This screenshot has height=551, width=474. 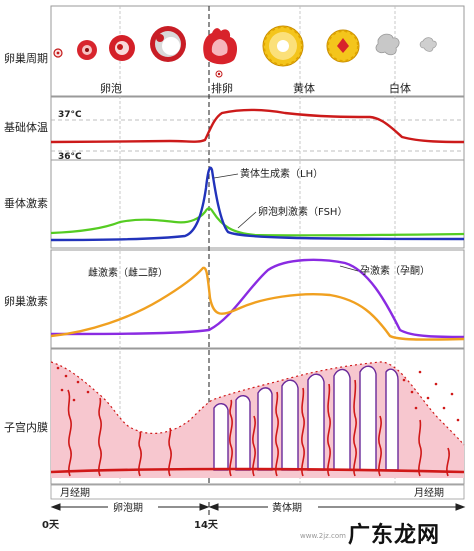 I want to click on spiral-arteries, so click(x=258, y=428).